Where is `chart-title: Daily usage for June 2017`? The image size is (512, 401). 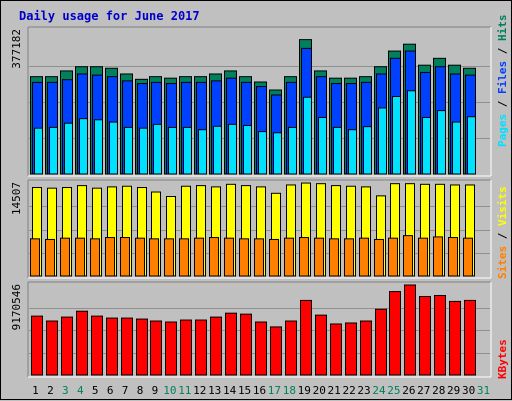
chart-title: Daily usage for June 2017 is located at coordinates (109, 16).